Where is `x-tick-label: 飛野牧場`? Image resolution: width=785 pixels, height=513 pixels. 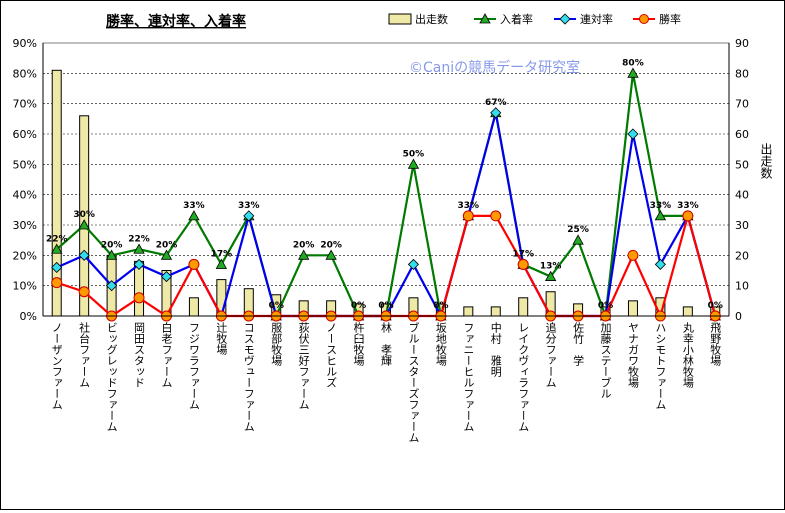 x-tick-label: 飛野牧場 is located at coordinates (715, 344).